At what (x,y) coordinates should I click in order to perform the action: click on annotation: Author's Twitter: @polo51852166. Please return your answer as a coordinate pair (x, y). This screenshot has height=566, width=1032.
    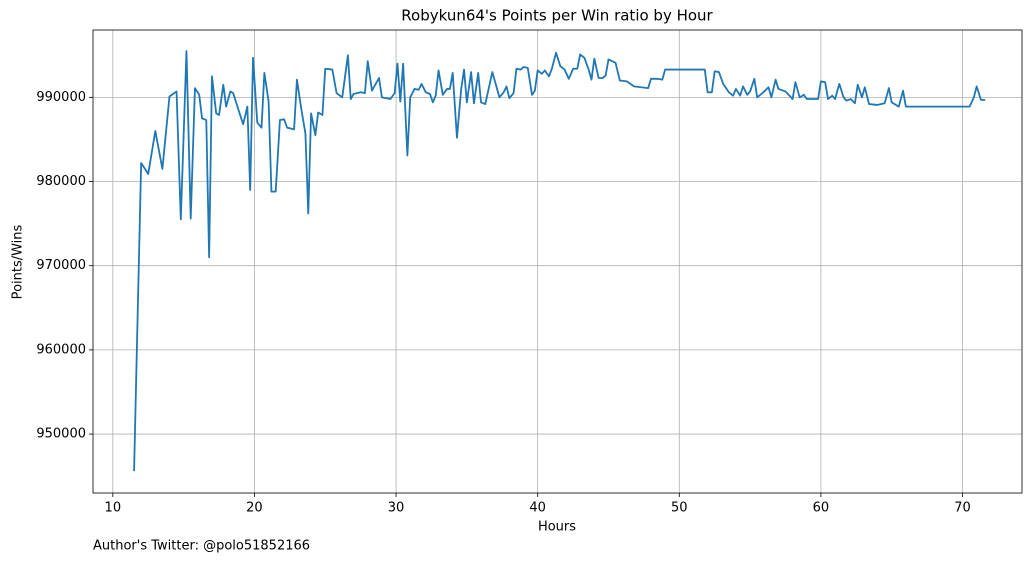
    Looking at the image, I should click on (201, 546).